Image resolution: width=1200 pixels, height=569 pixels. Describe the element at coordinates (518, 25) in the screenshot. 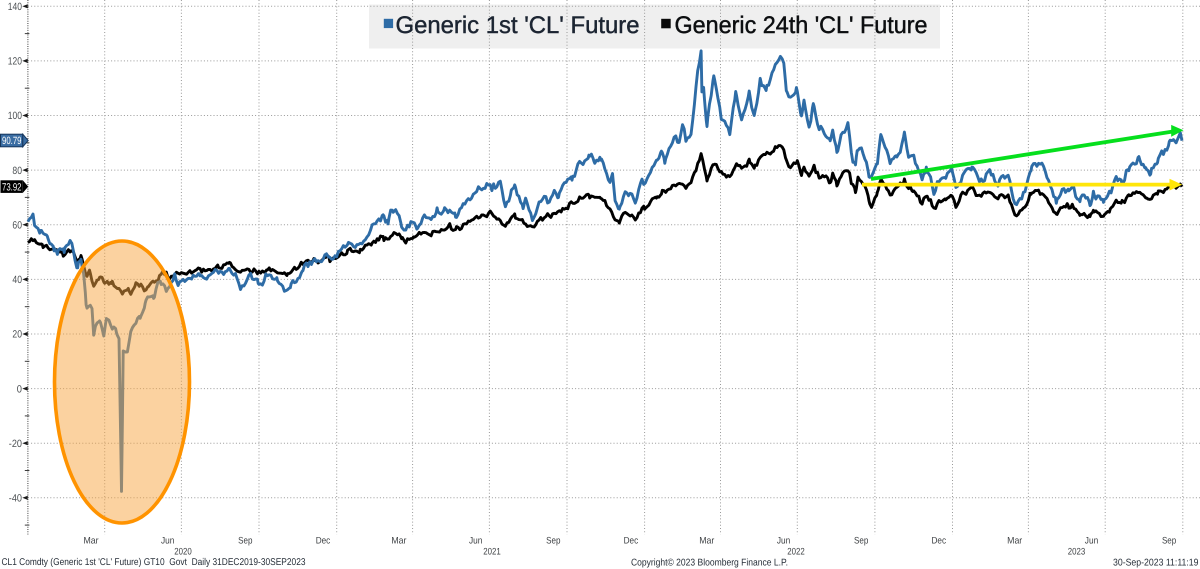

I see `svg-text: Generic 1st 'CL' Future` at that location.